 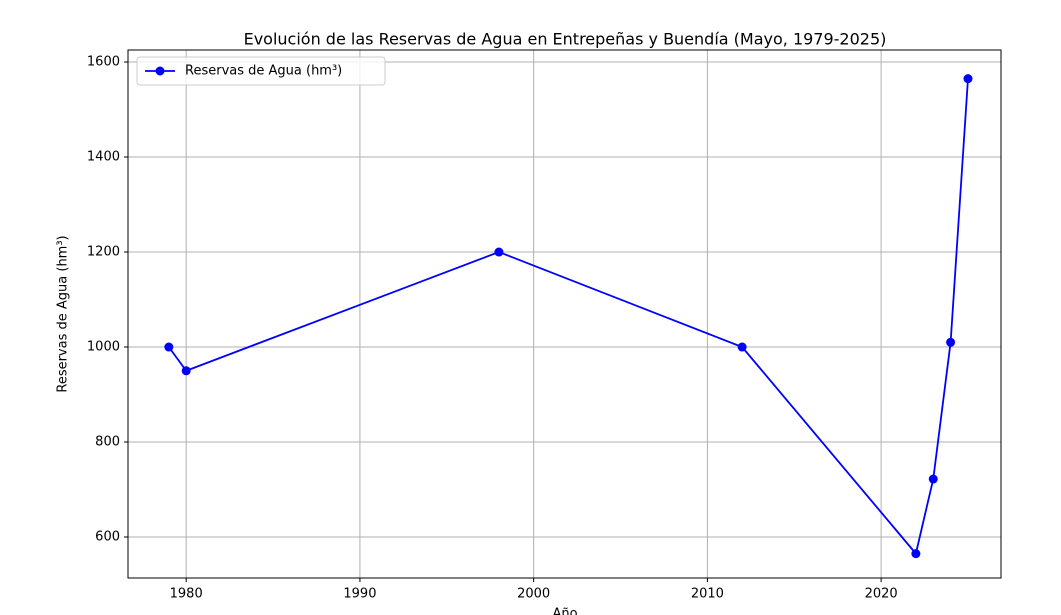 What do you see at coordinates (63, 313) in the screenshot?
I see `y-axis-label: Reservas de Agua (hm³)` at bounding box center [63, 313].